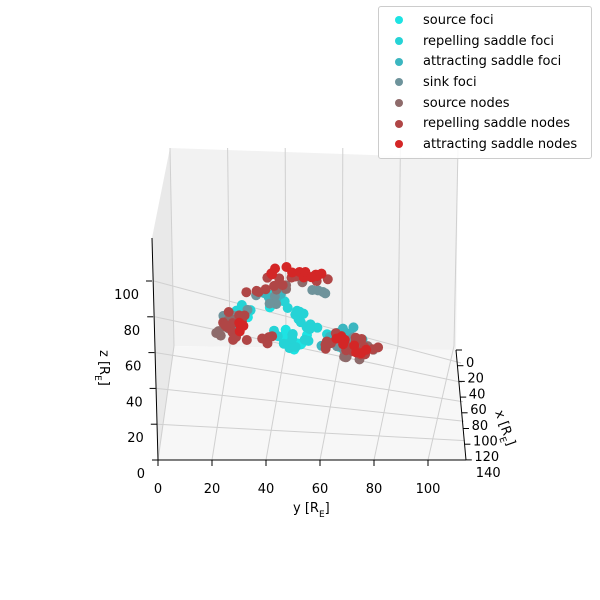 The width and height of the screenshot is (600, 600). I want to click on legend-label: sink foci, so click(450, 82).